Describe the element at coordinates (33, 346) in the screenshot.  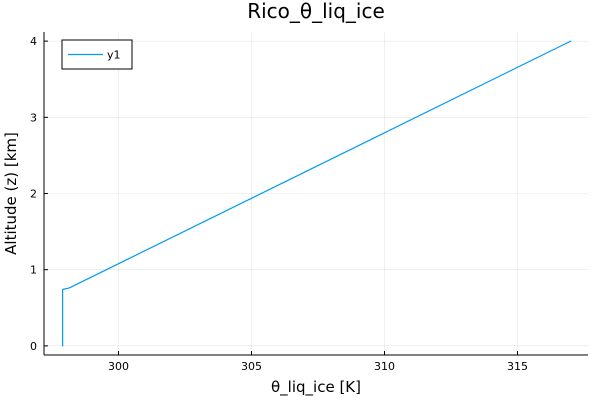
I see `y-tick-label: 0` at that location.